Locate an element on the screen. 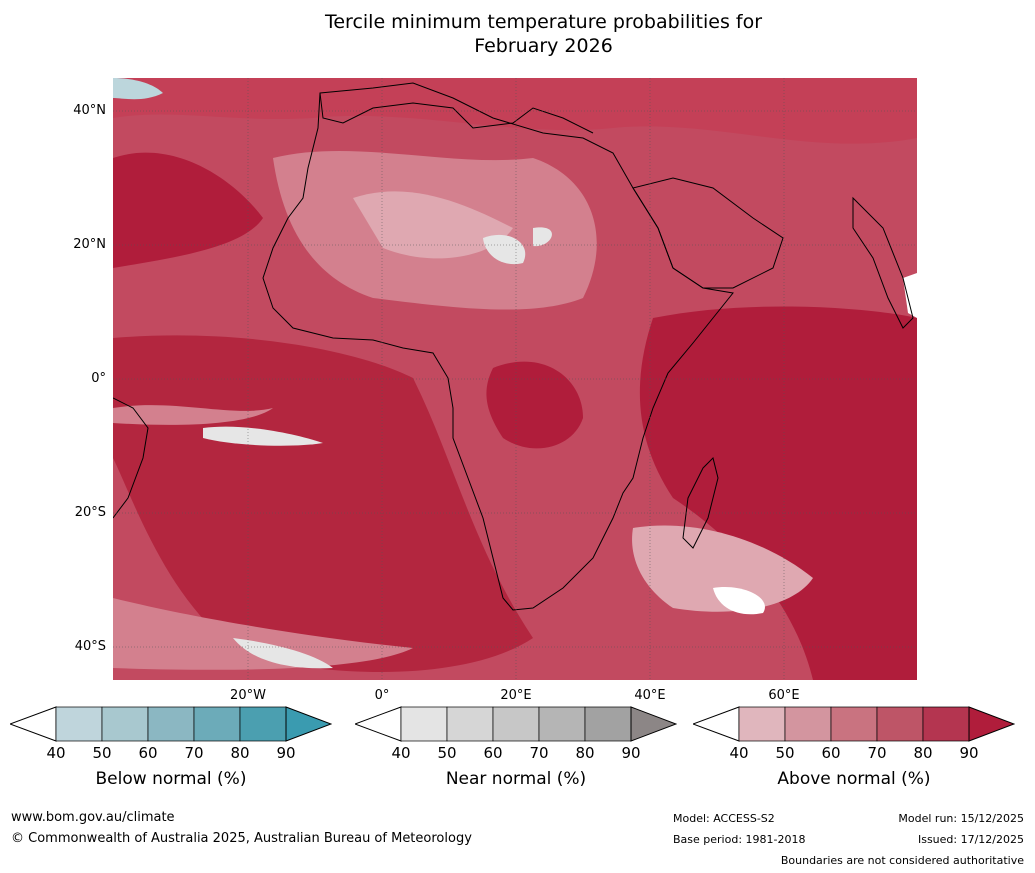  colorbar-below-title: Below normal (%) is located at coordinates (171, 779).